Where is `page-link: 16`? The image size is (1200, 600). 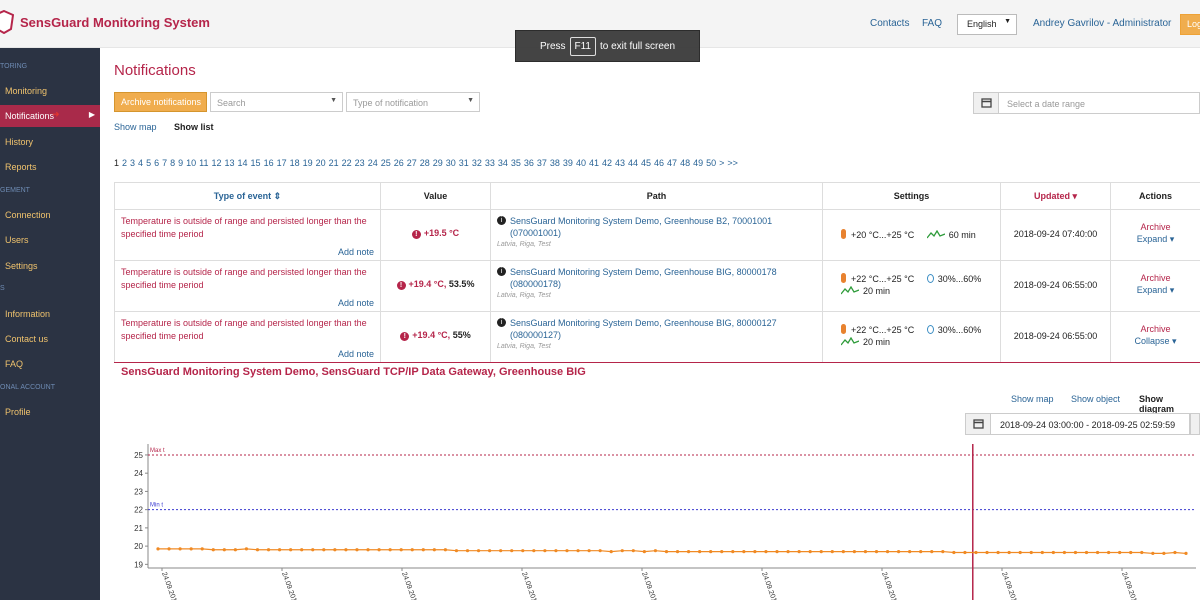
page-link: 16 is located at coordinates (268, 163).